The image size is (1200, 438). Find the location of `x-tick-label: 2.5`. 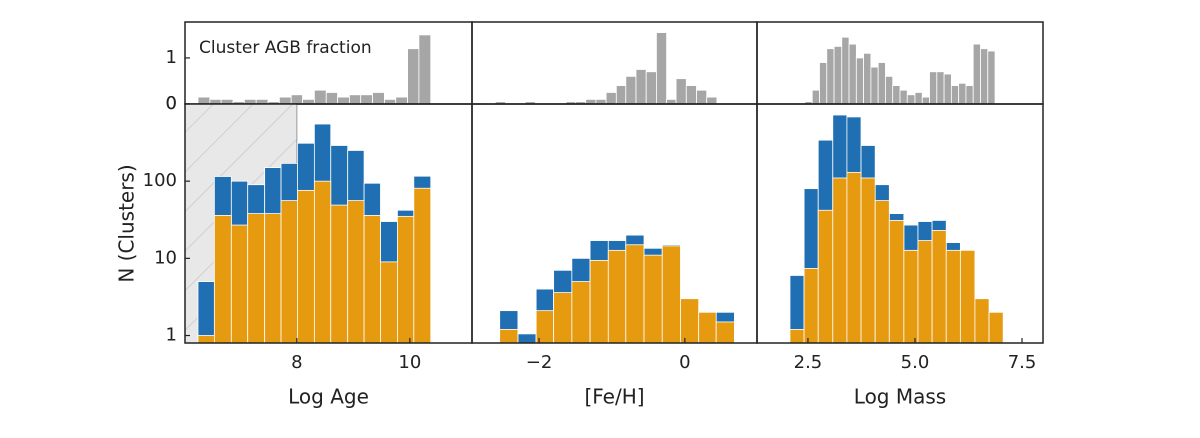

x-tick-label: 2.5 is located at coordinates (808, 362).